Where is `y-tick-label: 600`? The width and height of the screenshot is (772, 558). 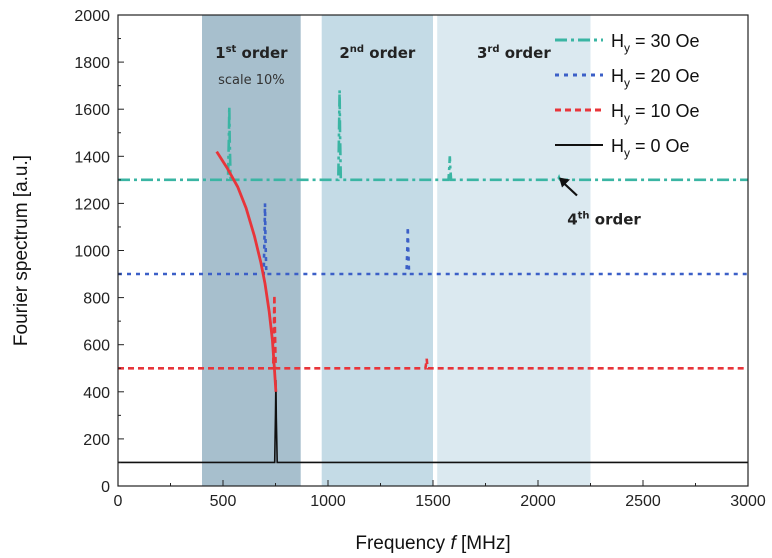
y-tick-label: 600 is located at coordinates (96, 346).